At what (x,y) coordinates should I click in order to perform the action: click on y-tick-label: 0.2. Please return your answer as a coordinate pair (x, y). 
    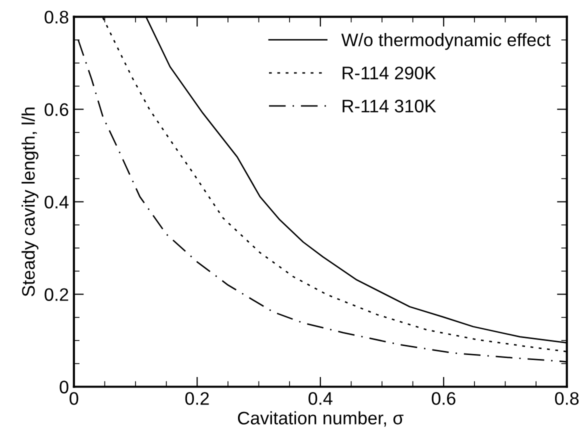
    Looking at the image, I should click on (56, 294).